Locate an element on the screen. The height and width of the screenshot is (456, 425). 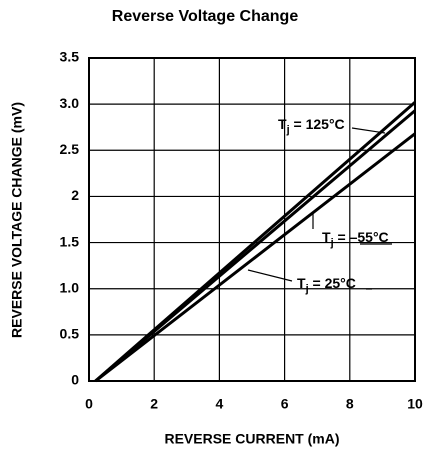
y-tick-label: 1.0 is located at coordinates (70, 287).